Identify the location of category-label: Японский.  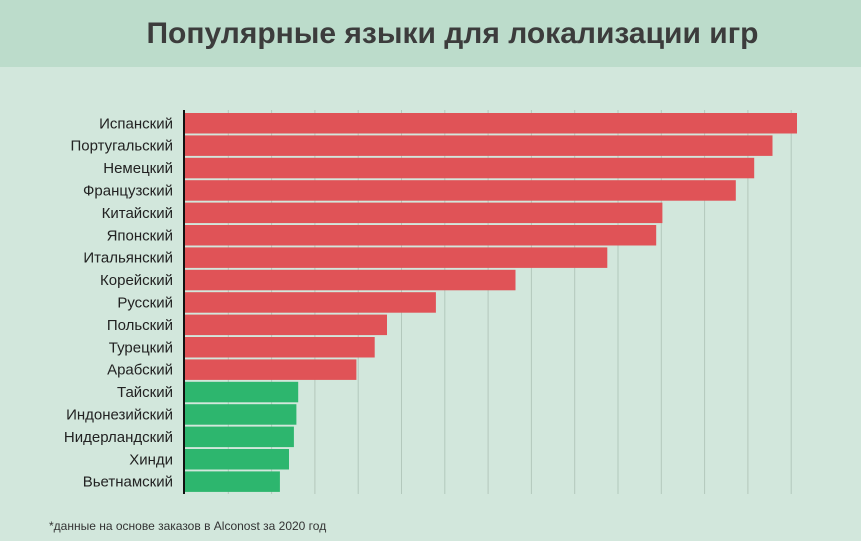
(140, 235).